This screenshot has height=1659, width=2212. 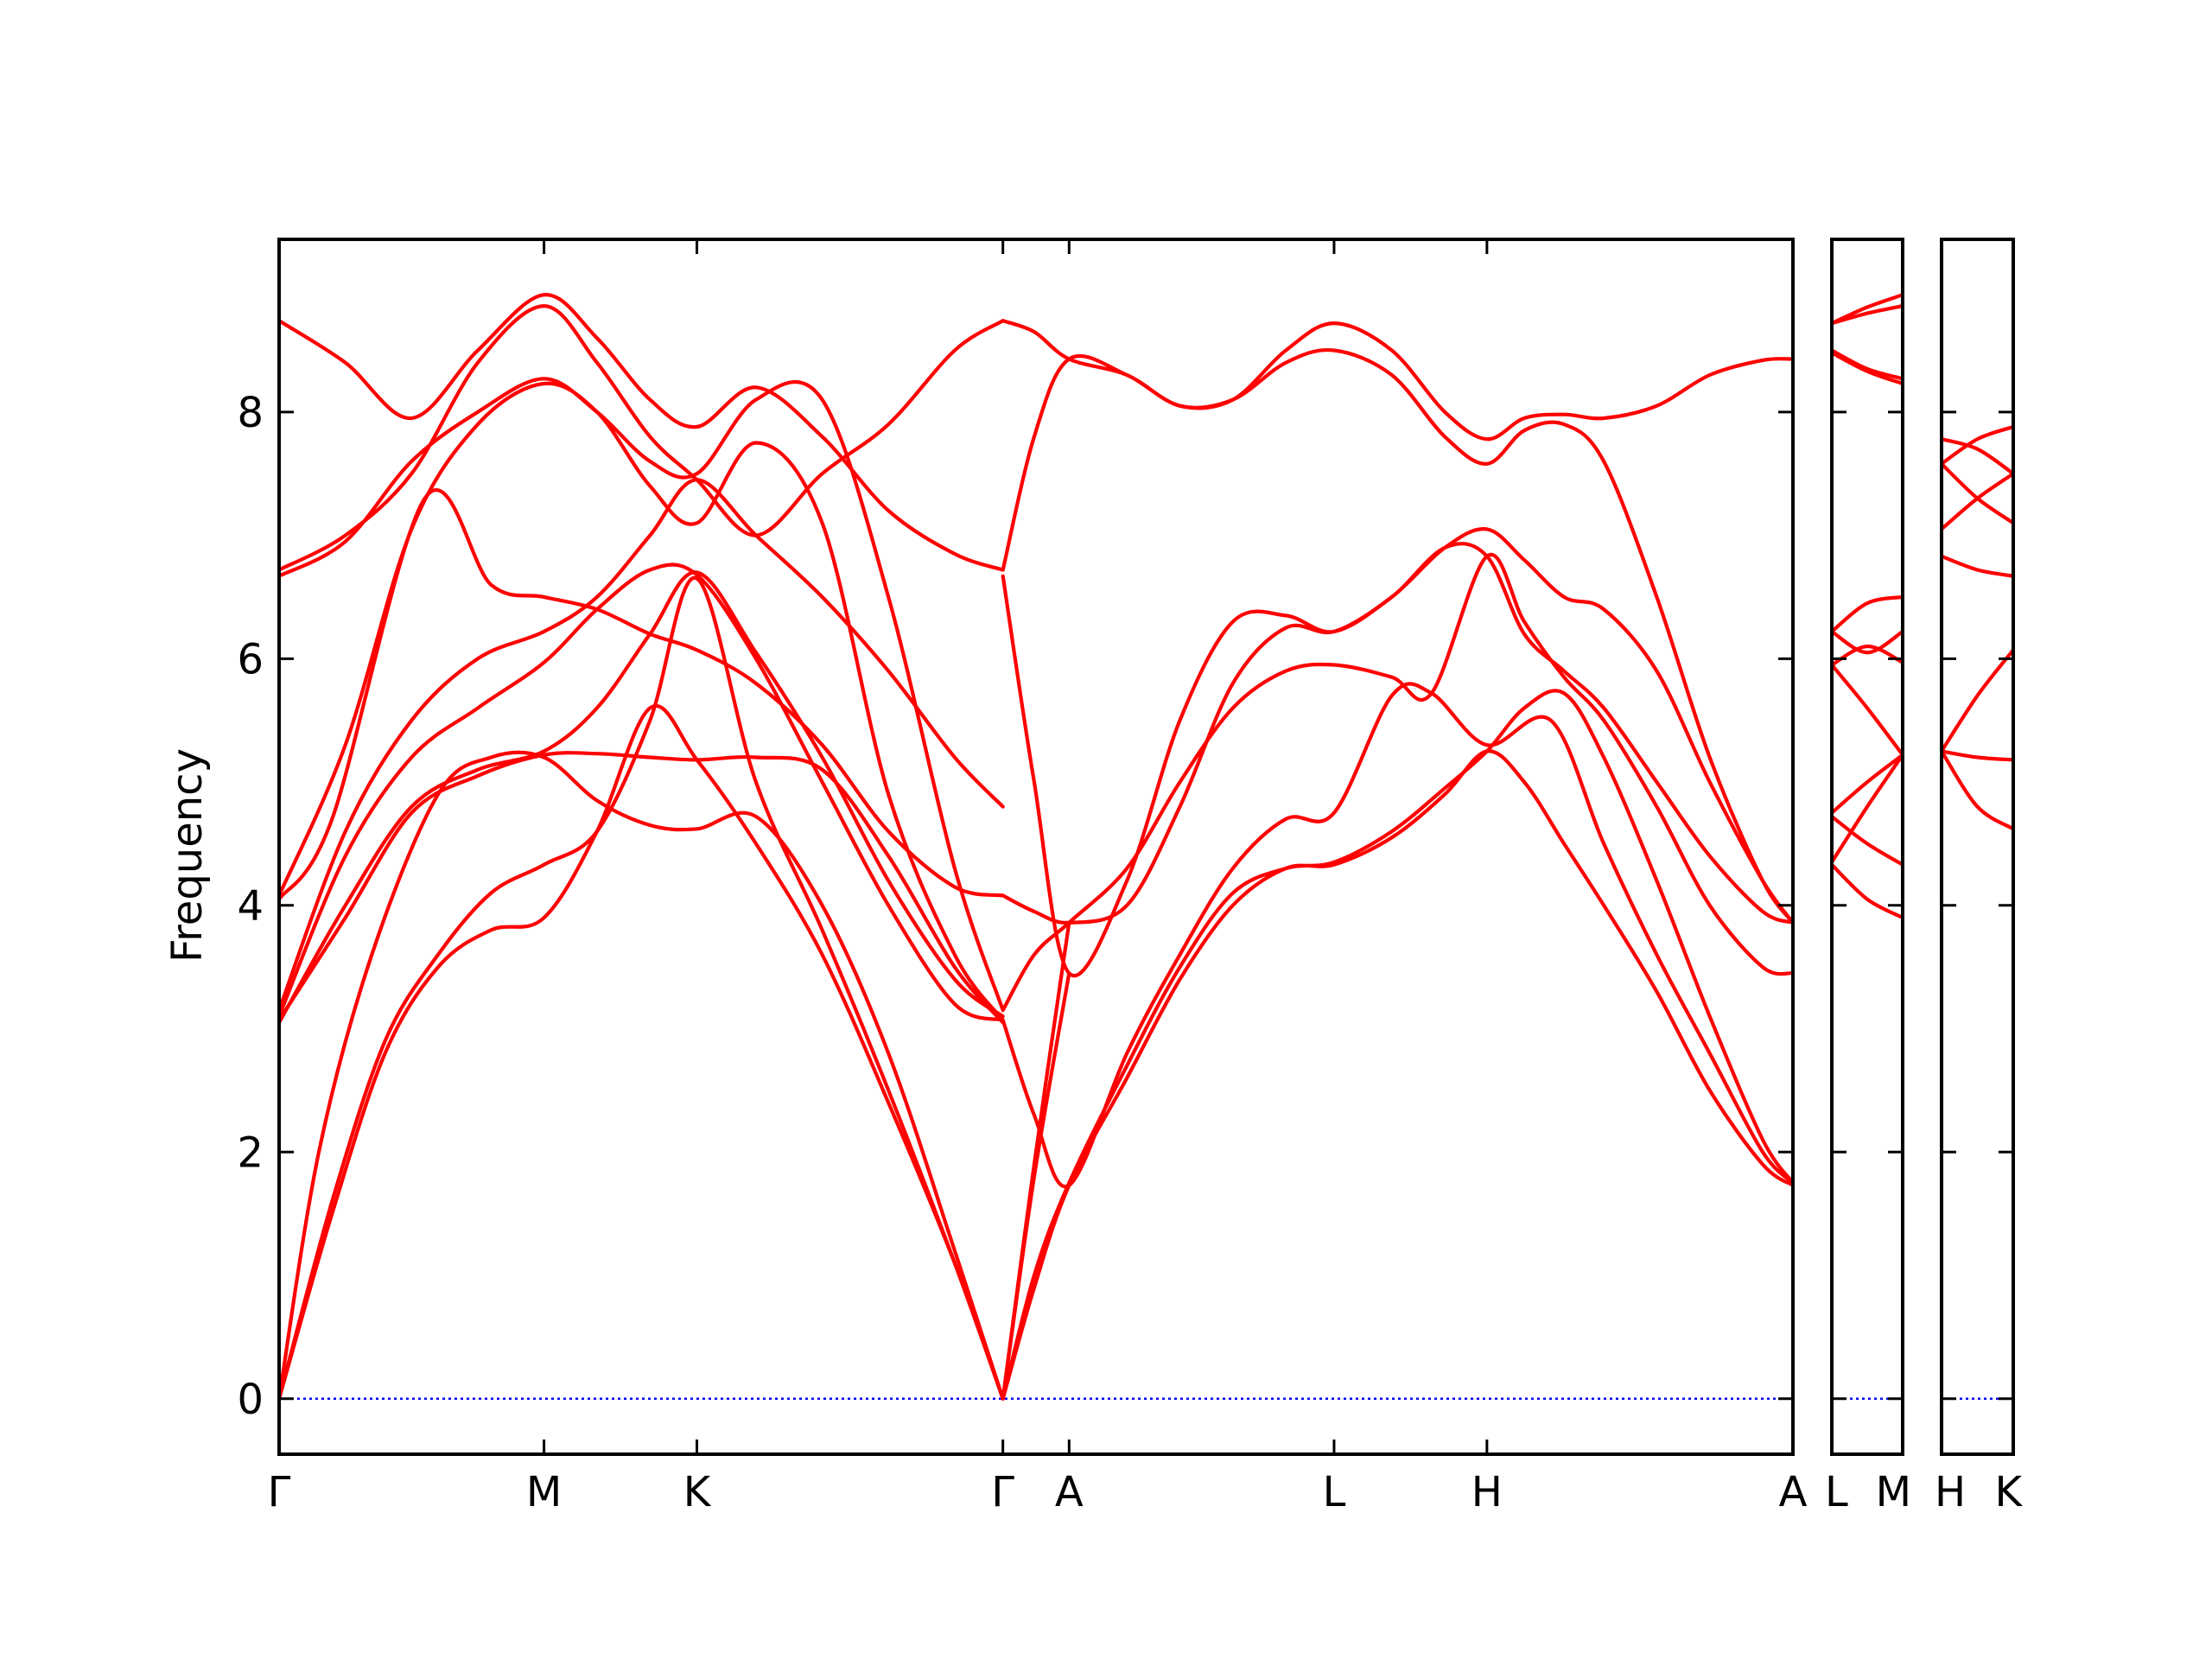 What do you see at coordinates (187, 855) in the screenshot?
I see `y-axis-label: Frequency` at bounding box center [187, 855].